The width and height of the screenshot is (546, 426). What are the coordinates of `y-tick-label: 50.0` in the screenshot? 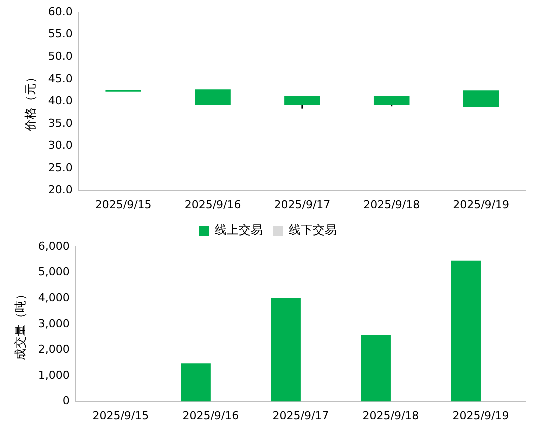 It's located at (60, 57).